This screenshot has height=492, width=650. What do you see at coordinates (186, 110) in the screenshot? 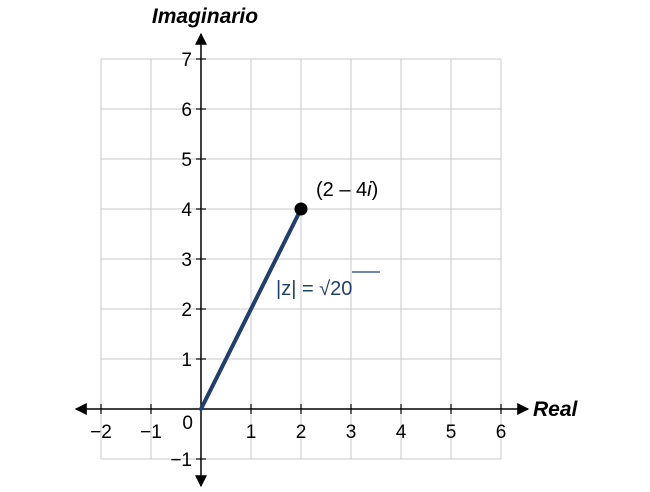
I see `y-tick-label: 6` at bounding box center [186, 110].